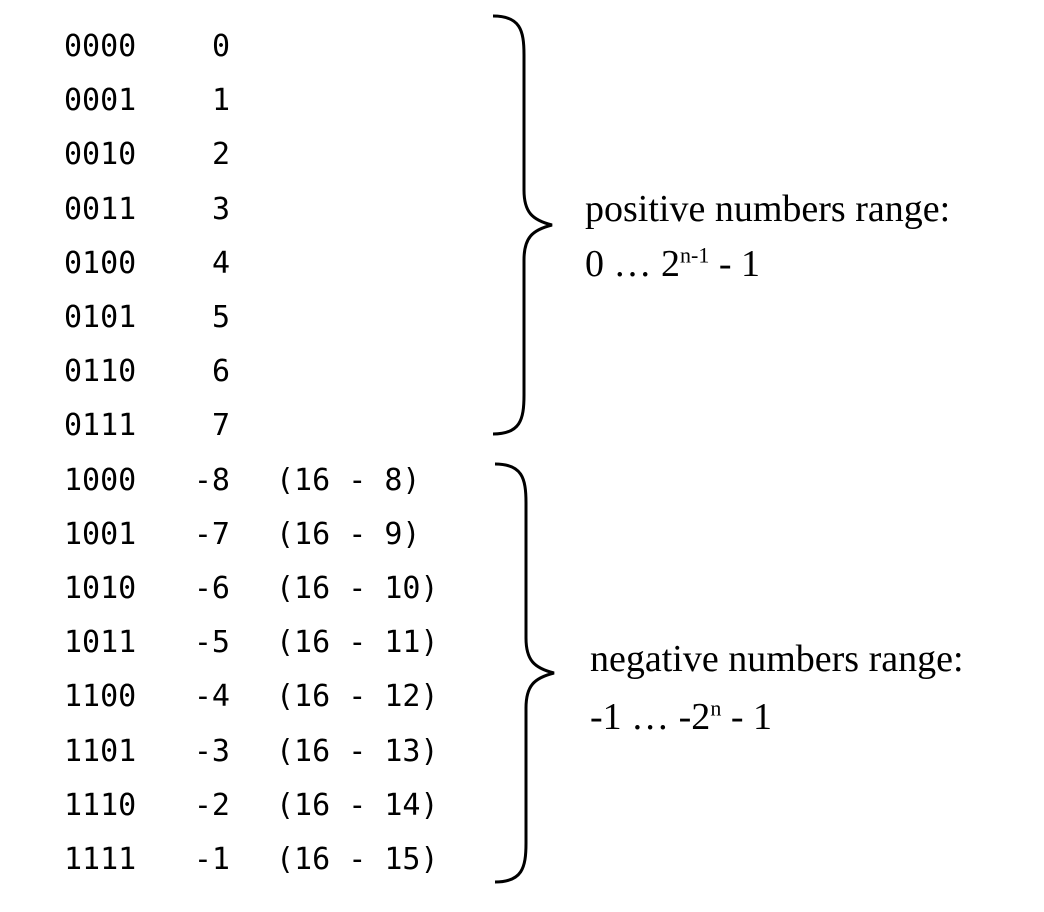 This screenshot has height=912, width=1044. Describe the element at coordinates (777, 659) in the screenshot. I see `negative-range-title: negative numbers range:` at that location.